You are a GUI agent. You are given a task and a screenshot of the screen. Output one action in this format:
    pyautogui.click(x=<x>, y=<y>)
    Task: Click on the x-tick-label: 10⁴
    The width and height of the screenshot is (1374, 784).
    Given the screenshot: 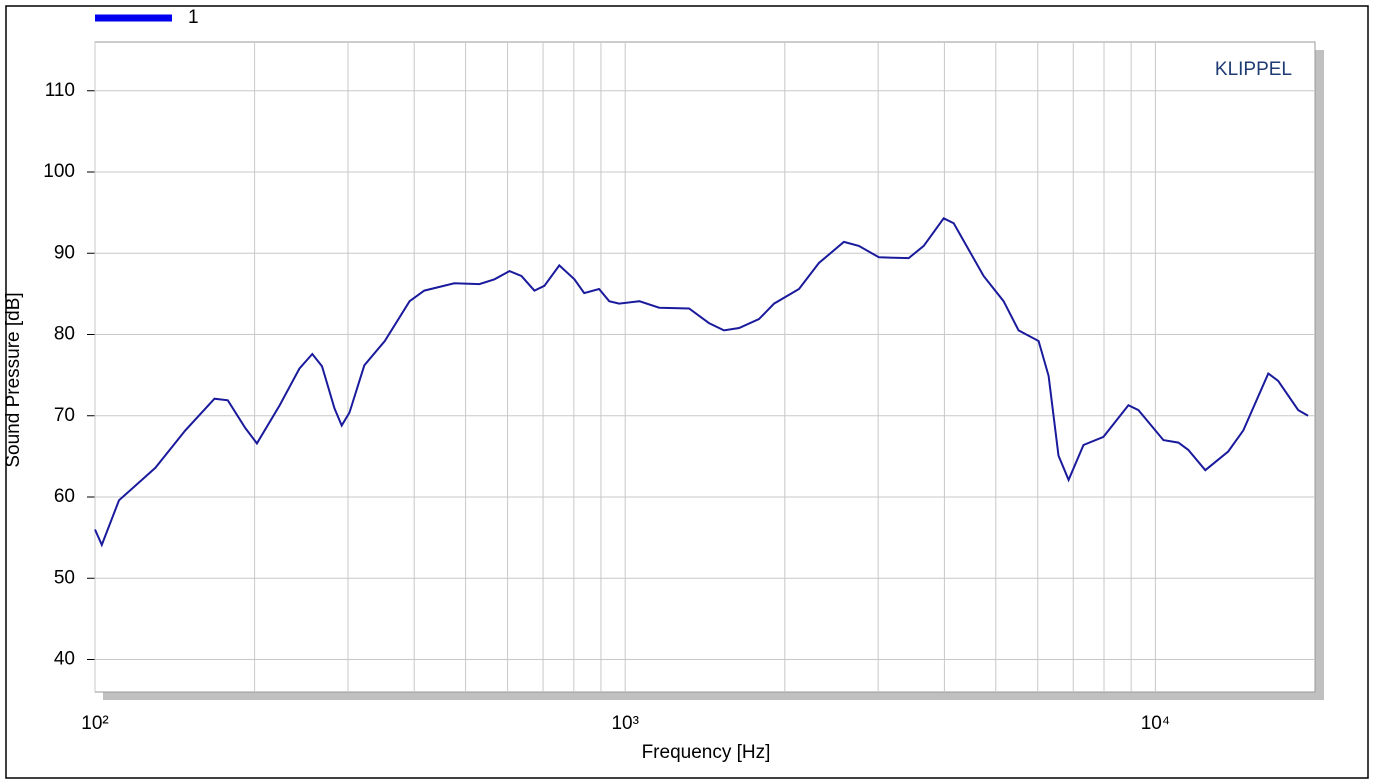 What is the action you would take?
    pyautogui.click(x=1155, y=723)
    